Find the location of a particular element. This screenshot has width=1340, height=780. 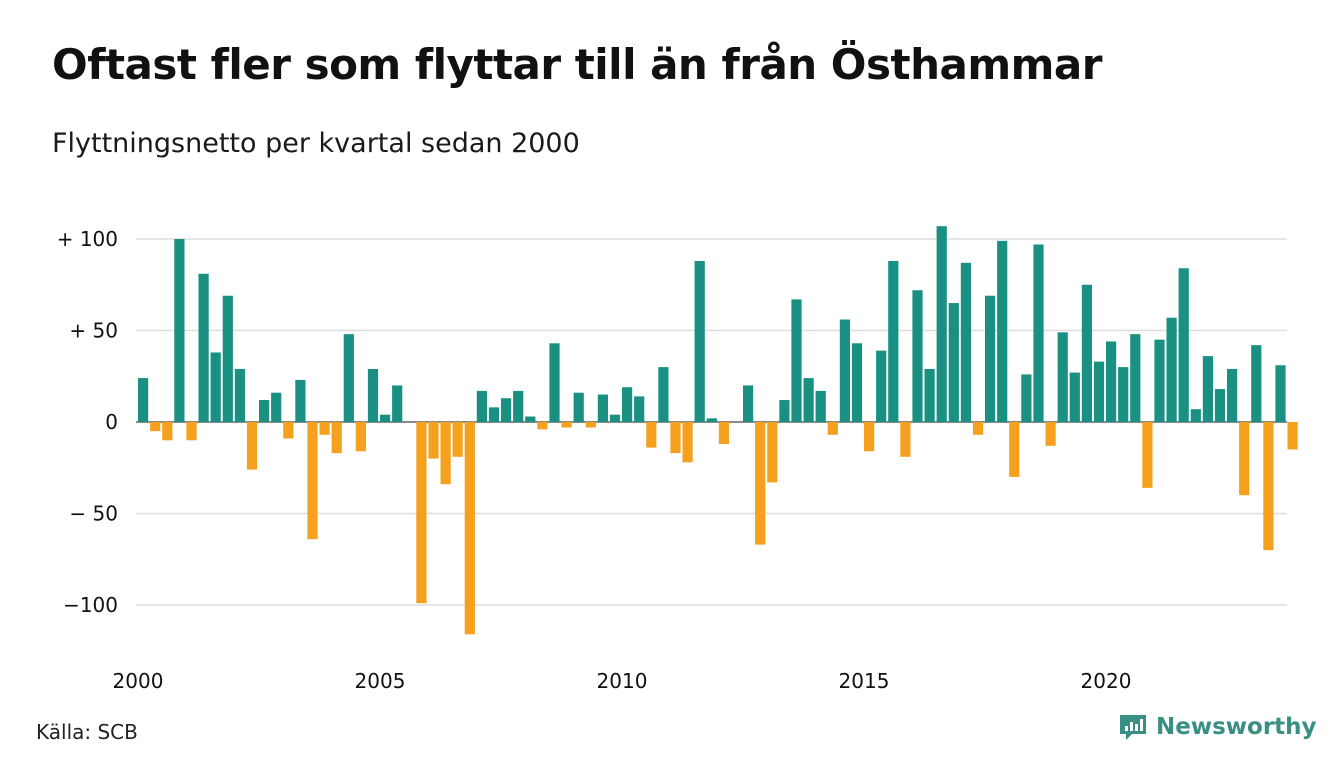

bar-2015-q3 is located at coordinates (893, 341).